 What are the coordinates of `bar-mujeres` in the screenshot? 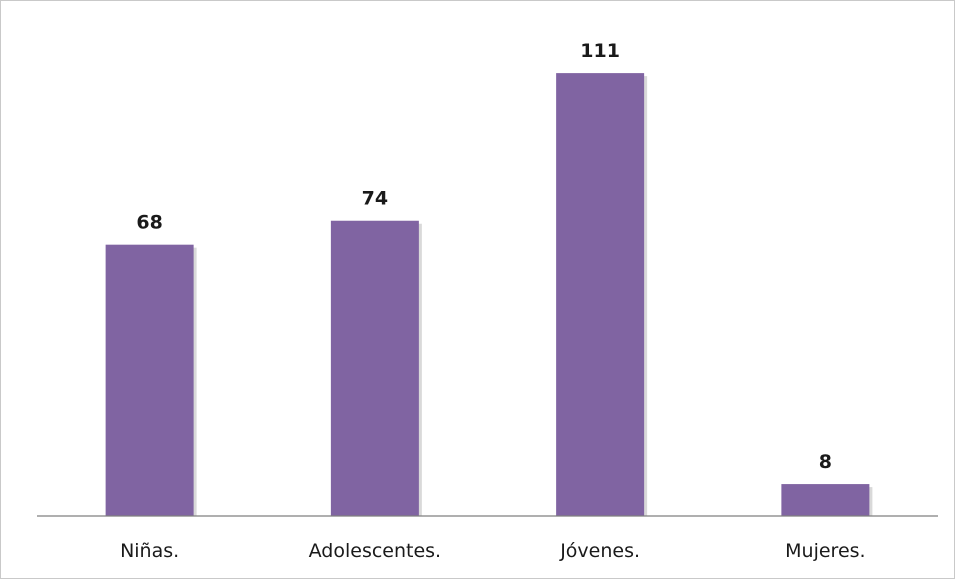 It's located at (825, 500).